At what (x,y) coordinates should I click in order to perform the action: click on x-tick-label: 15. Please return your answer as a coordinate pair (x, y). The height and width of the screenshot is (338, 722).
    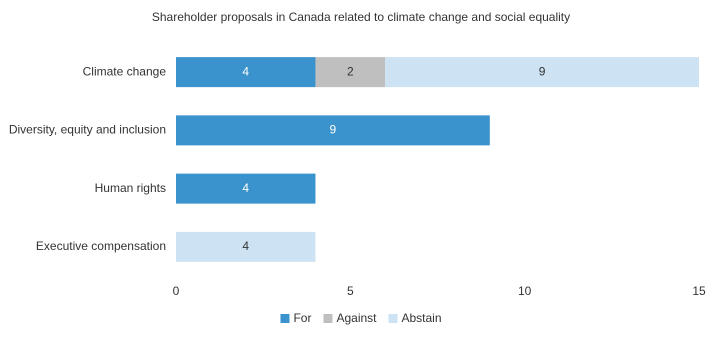
    Looking at the image, I should click on (699, 291).